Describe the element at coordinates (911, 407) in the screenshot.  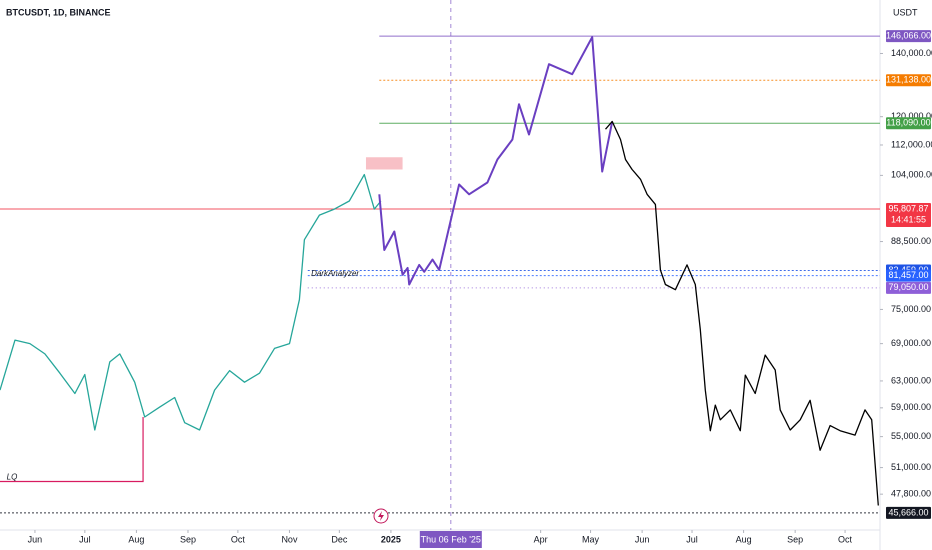
I see `y-tick-label: 59,000.00` at that location.